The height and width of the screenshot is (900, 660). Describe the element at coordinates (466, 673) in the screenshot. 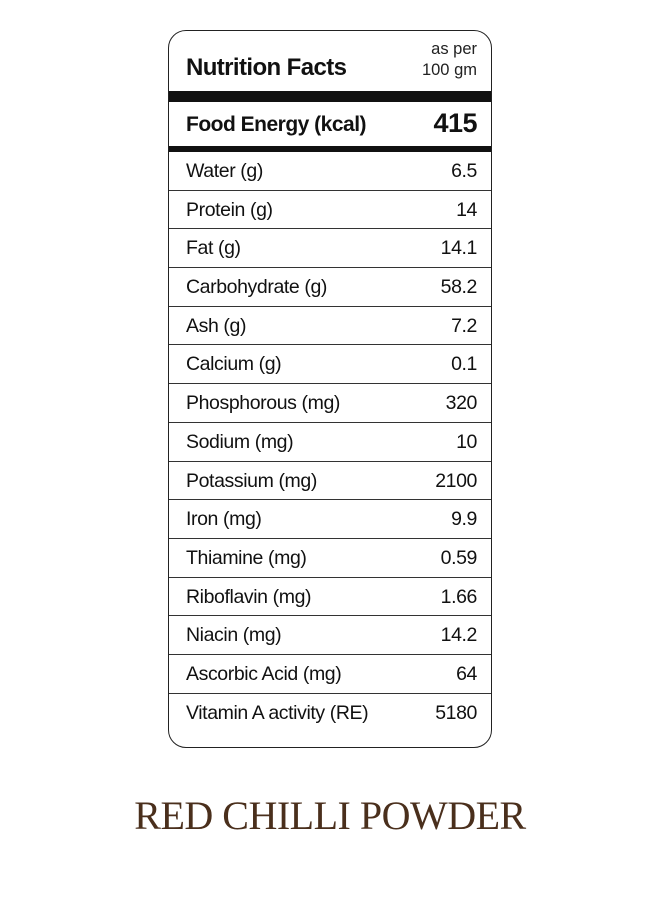

I see `nutrient-value: 64` at that location.